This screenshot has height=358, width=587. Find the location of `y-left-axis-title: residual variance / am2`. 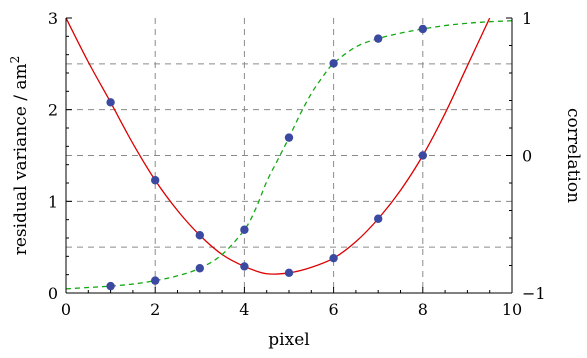

y-left-axis-title: residual variance / am2 is located at coordinates (19, 156).